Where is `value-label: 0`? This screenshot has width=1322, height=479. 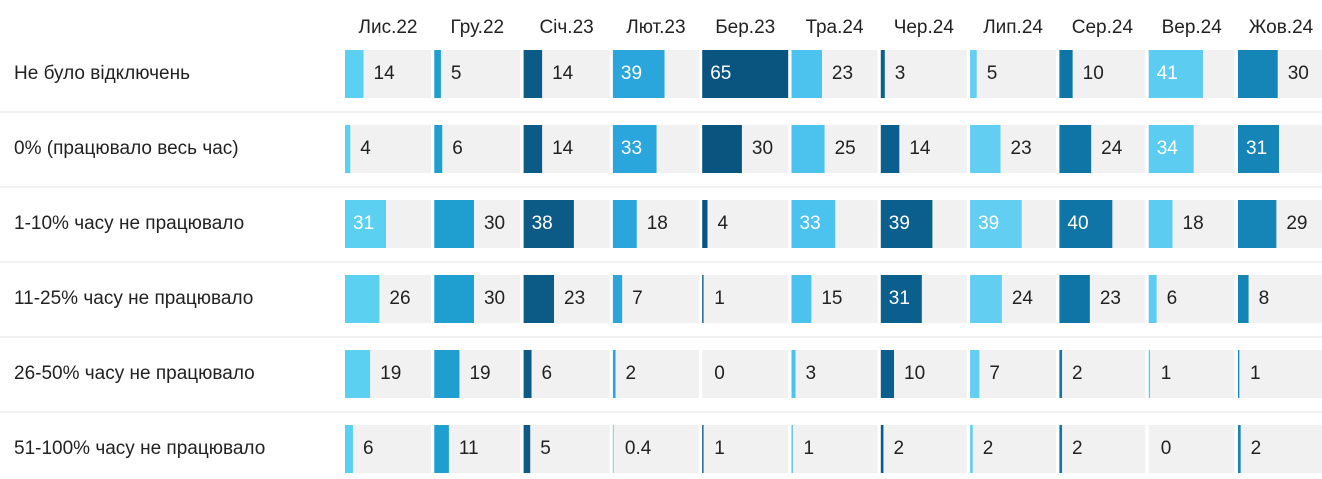 value-label: 0 is located at coordinates (719, 373).